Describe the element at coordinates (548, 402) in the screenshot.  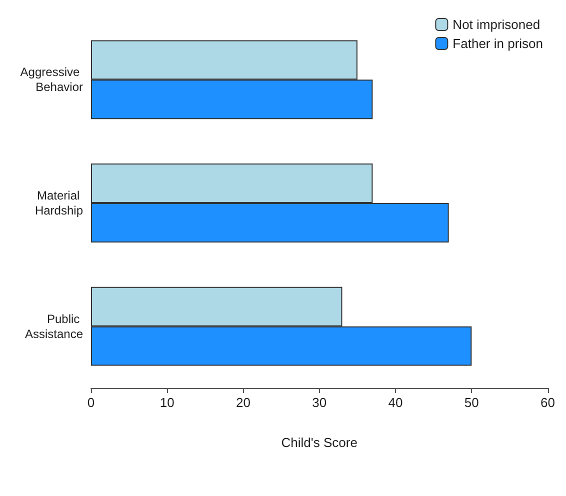
I see `x-tick-label: 60` at that location.